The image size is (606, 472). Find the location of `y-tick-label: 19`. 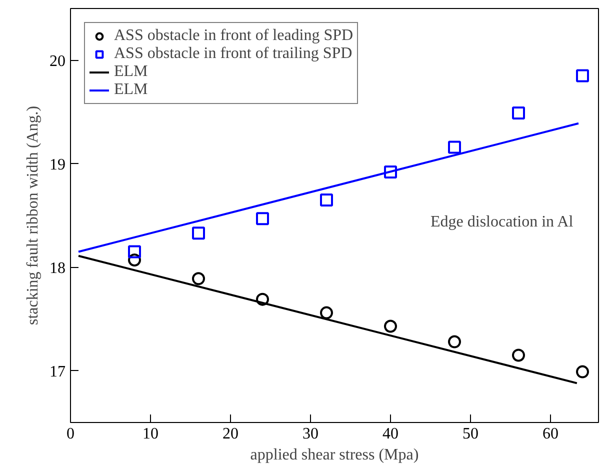

y-tick-label: 19 is located at coordinates (58, 165).